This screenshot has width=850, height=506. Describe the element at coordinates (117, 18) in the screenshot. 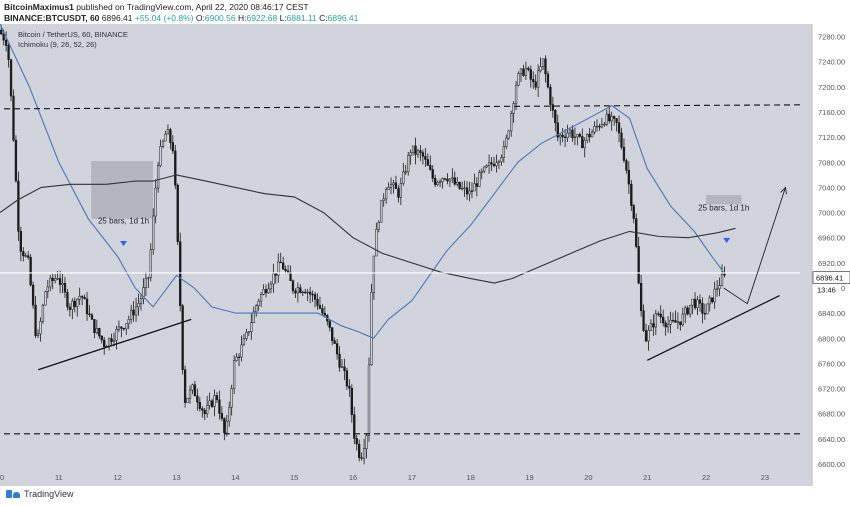

I see `last-price-text: 6896.41` at that location.